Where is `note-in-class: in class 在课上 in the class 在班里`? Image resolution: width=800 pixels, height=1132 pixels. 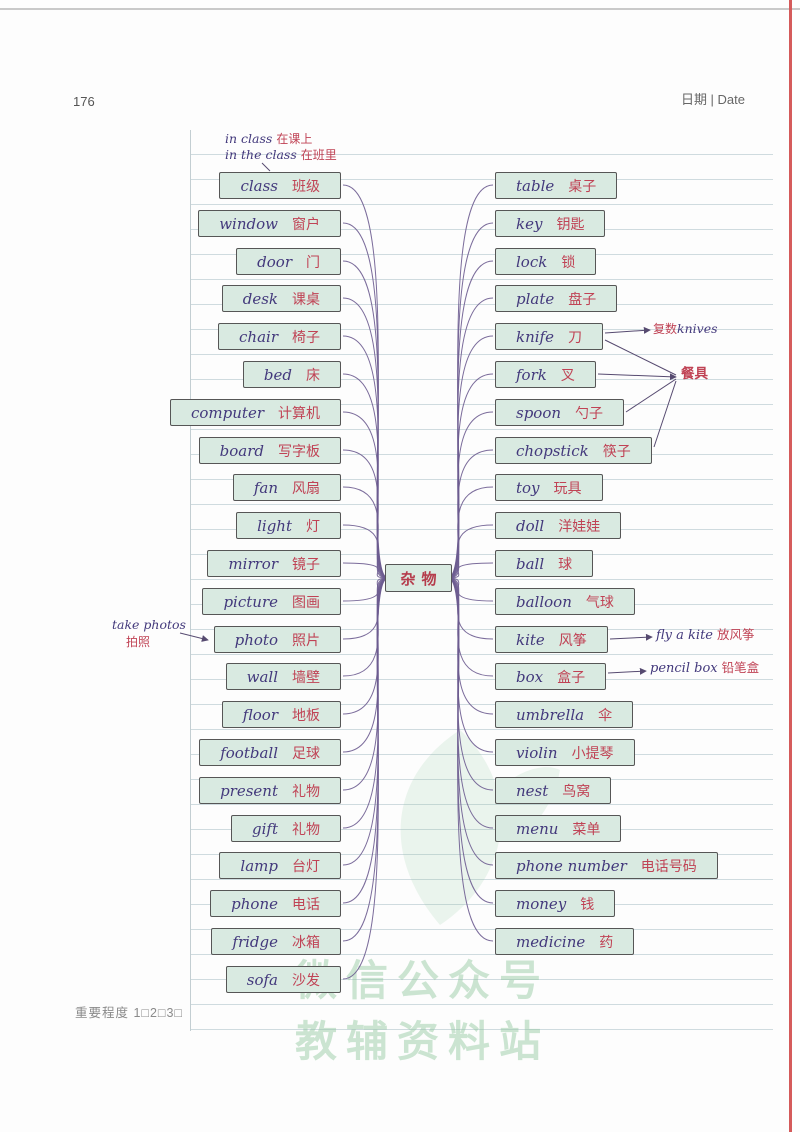 note-in-class: in class 在课上 in the class 在班里 is located at coordinates (281, 147).